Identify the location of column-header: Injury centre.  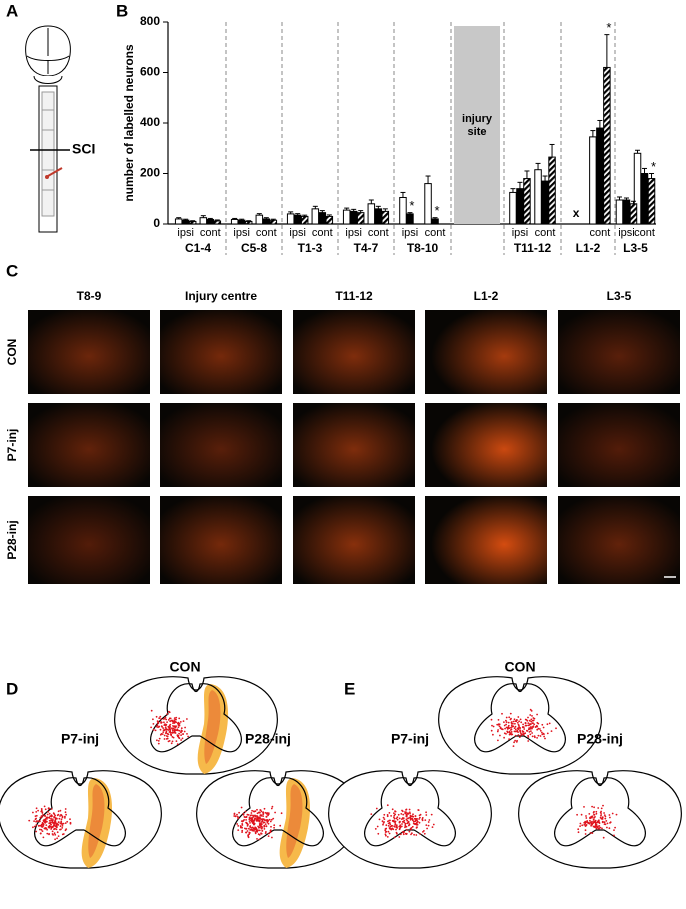
(221, 296).